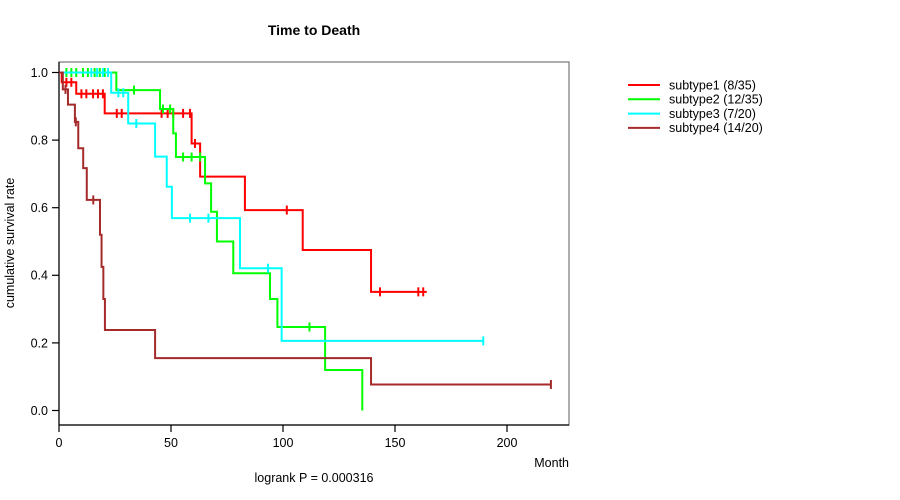  Describe the element at coordinates (716, 128) in the screenshot. I see `legend-label: subtype4 (14/20)` at that location.